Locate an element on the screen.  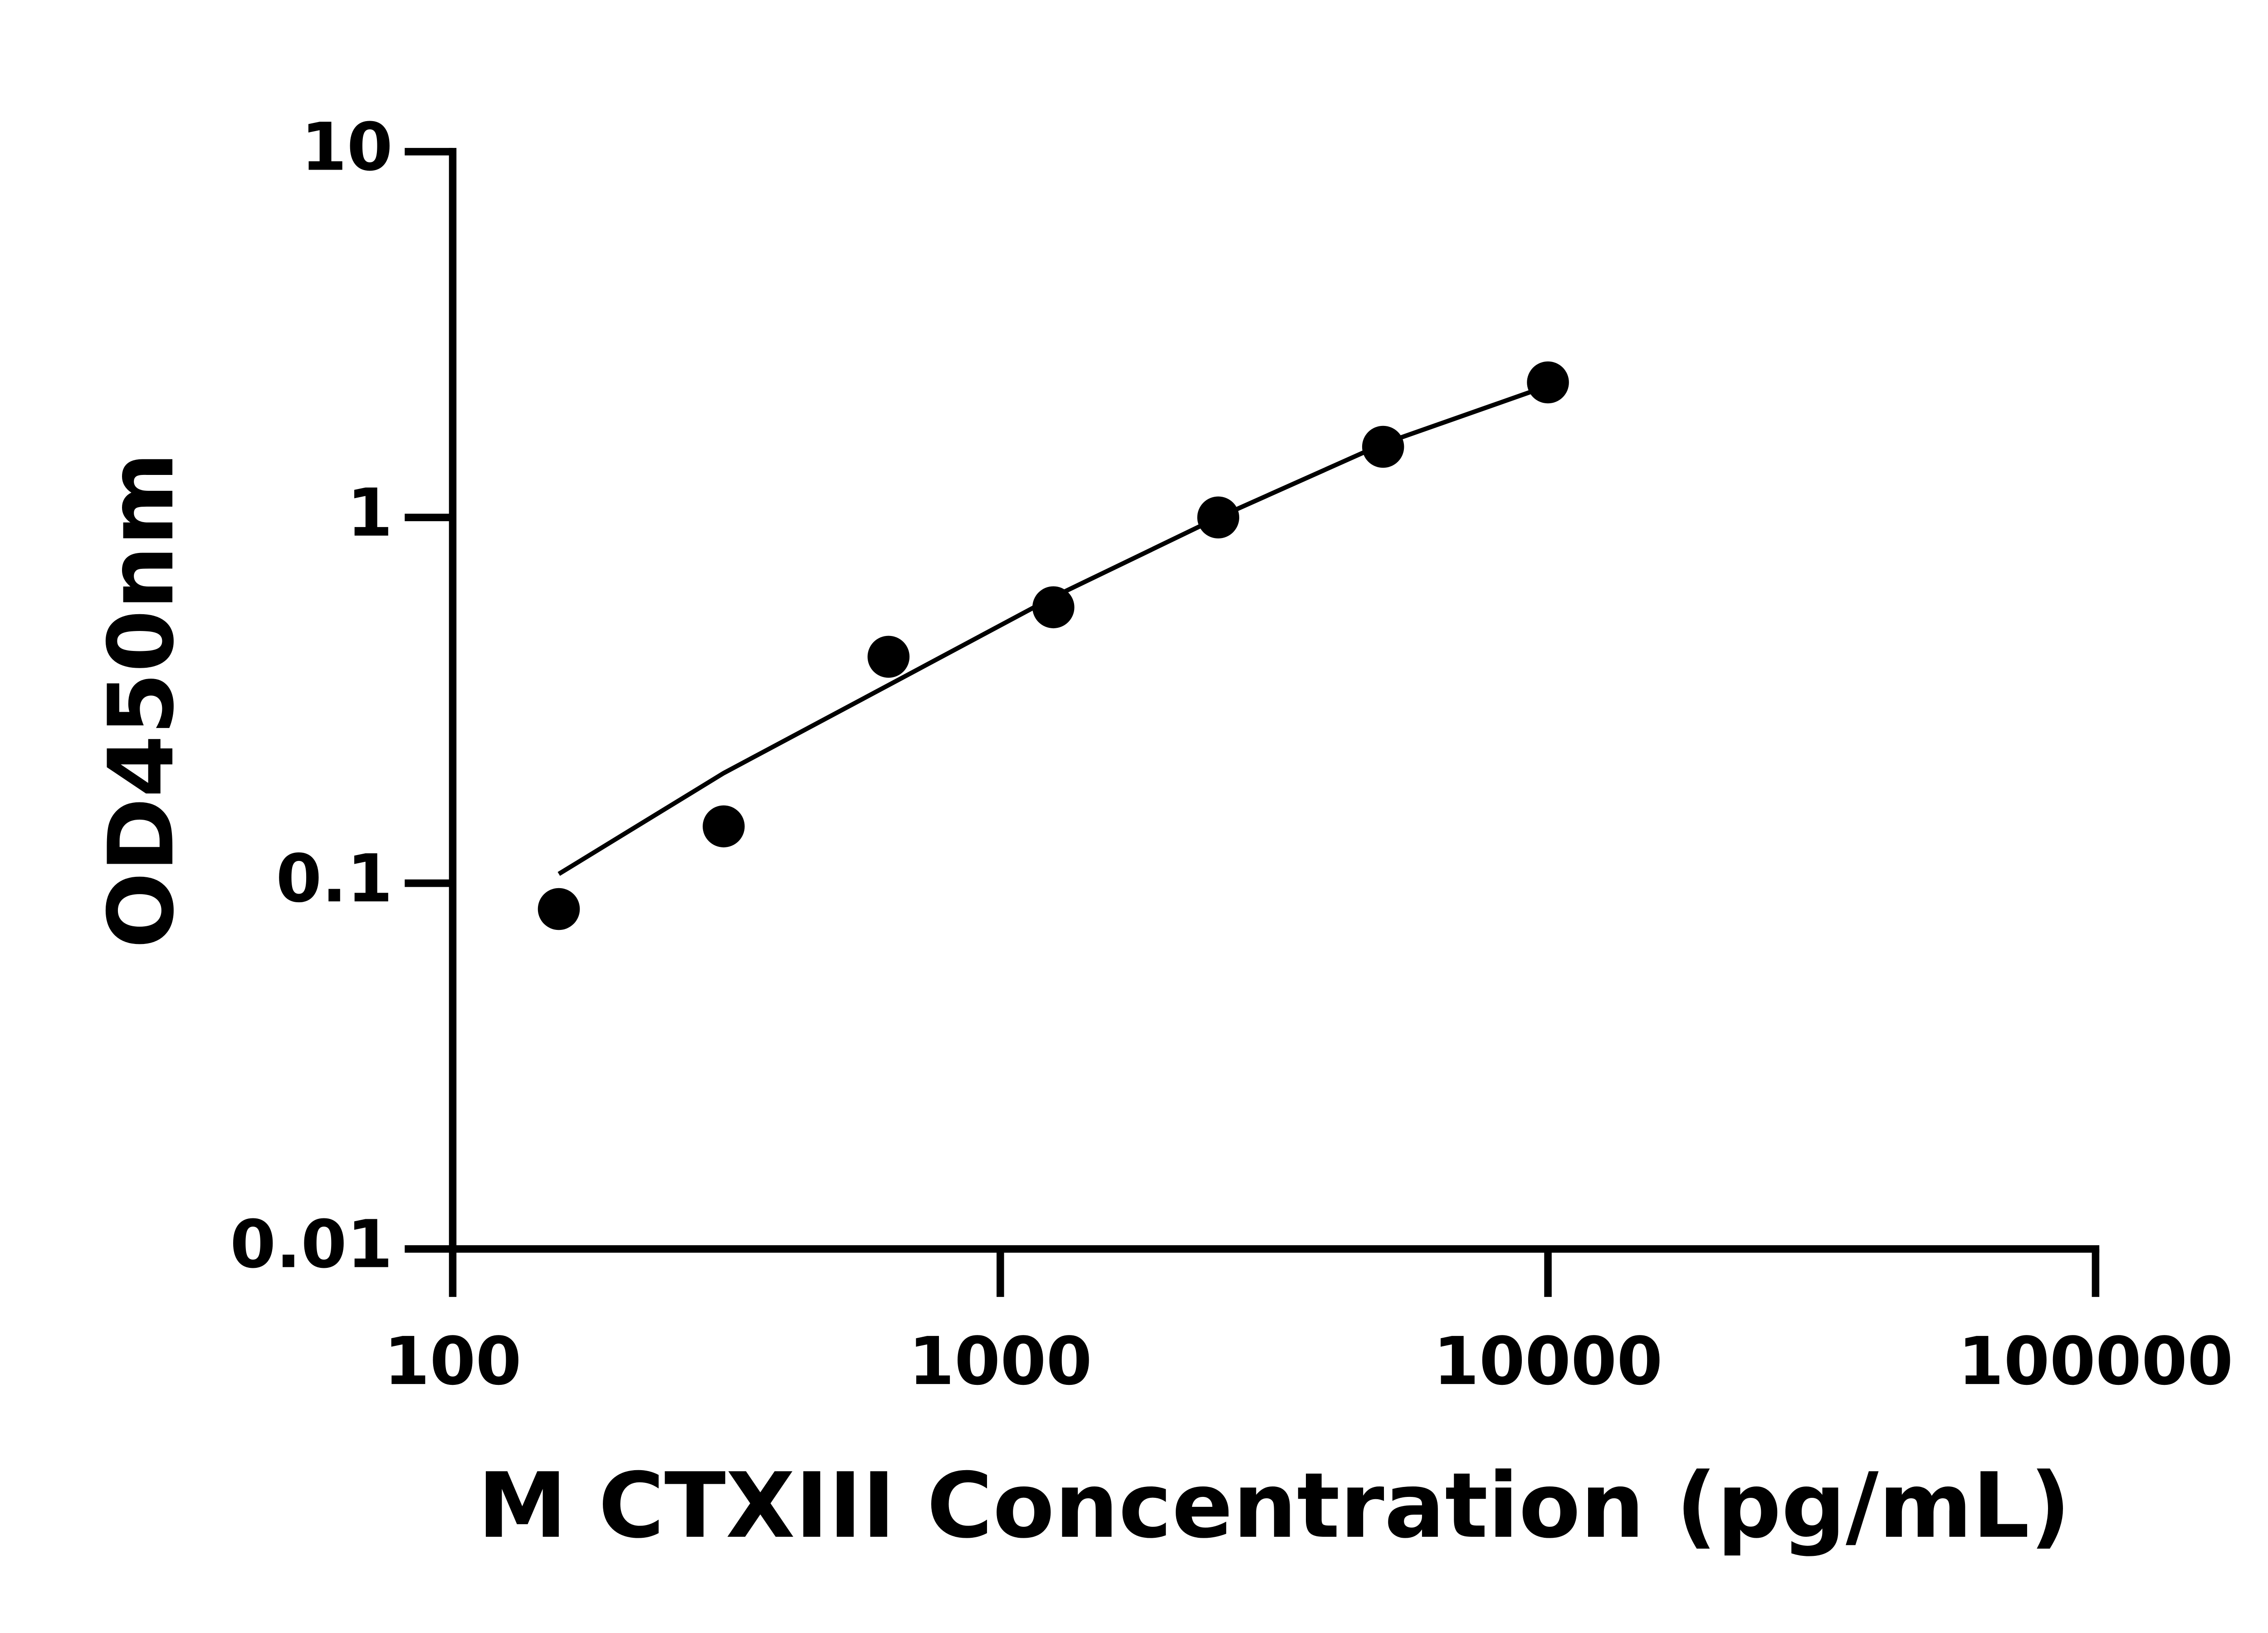
x-axis-title: M CTXIII Concentration (pg/mL) is located at coordinates (1275, 1505).